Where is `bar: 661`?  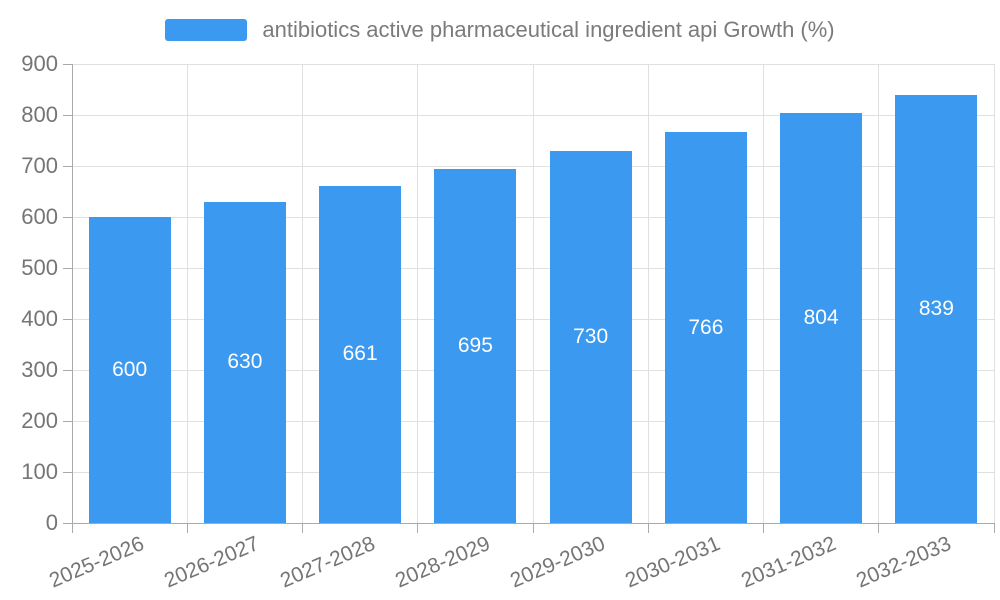
bar: 661 is located at coordinates (360, 354).